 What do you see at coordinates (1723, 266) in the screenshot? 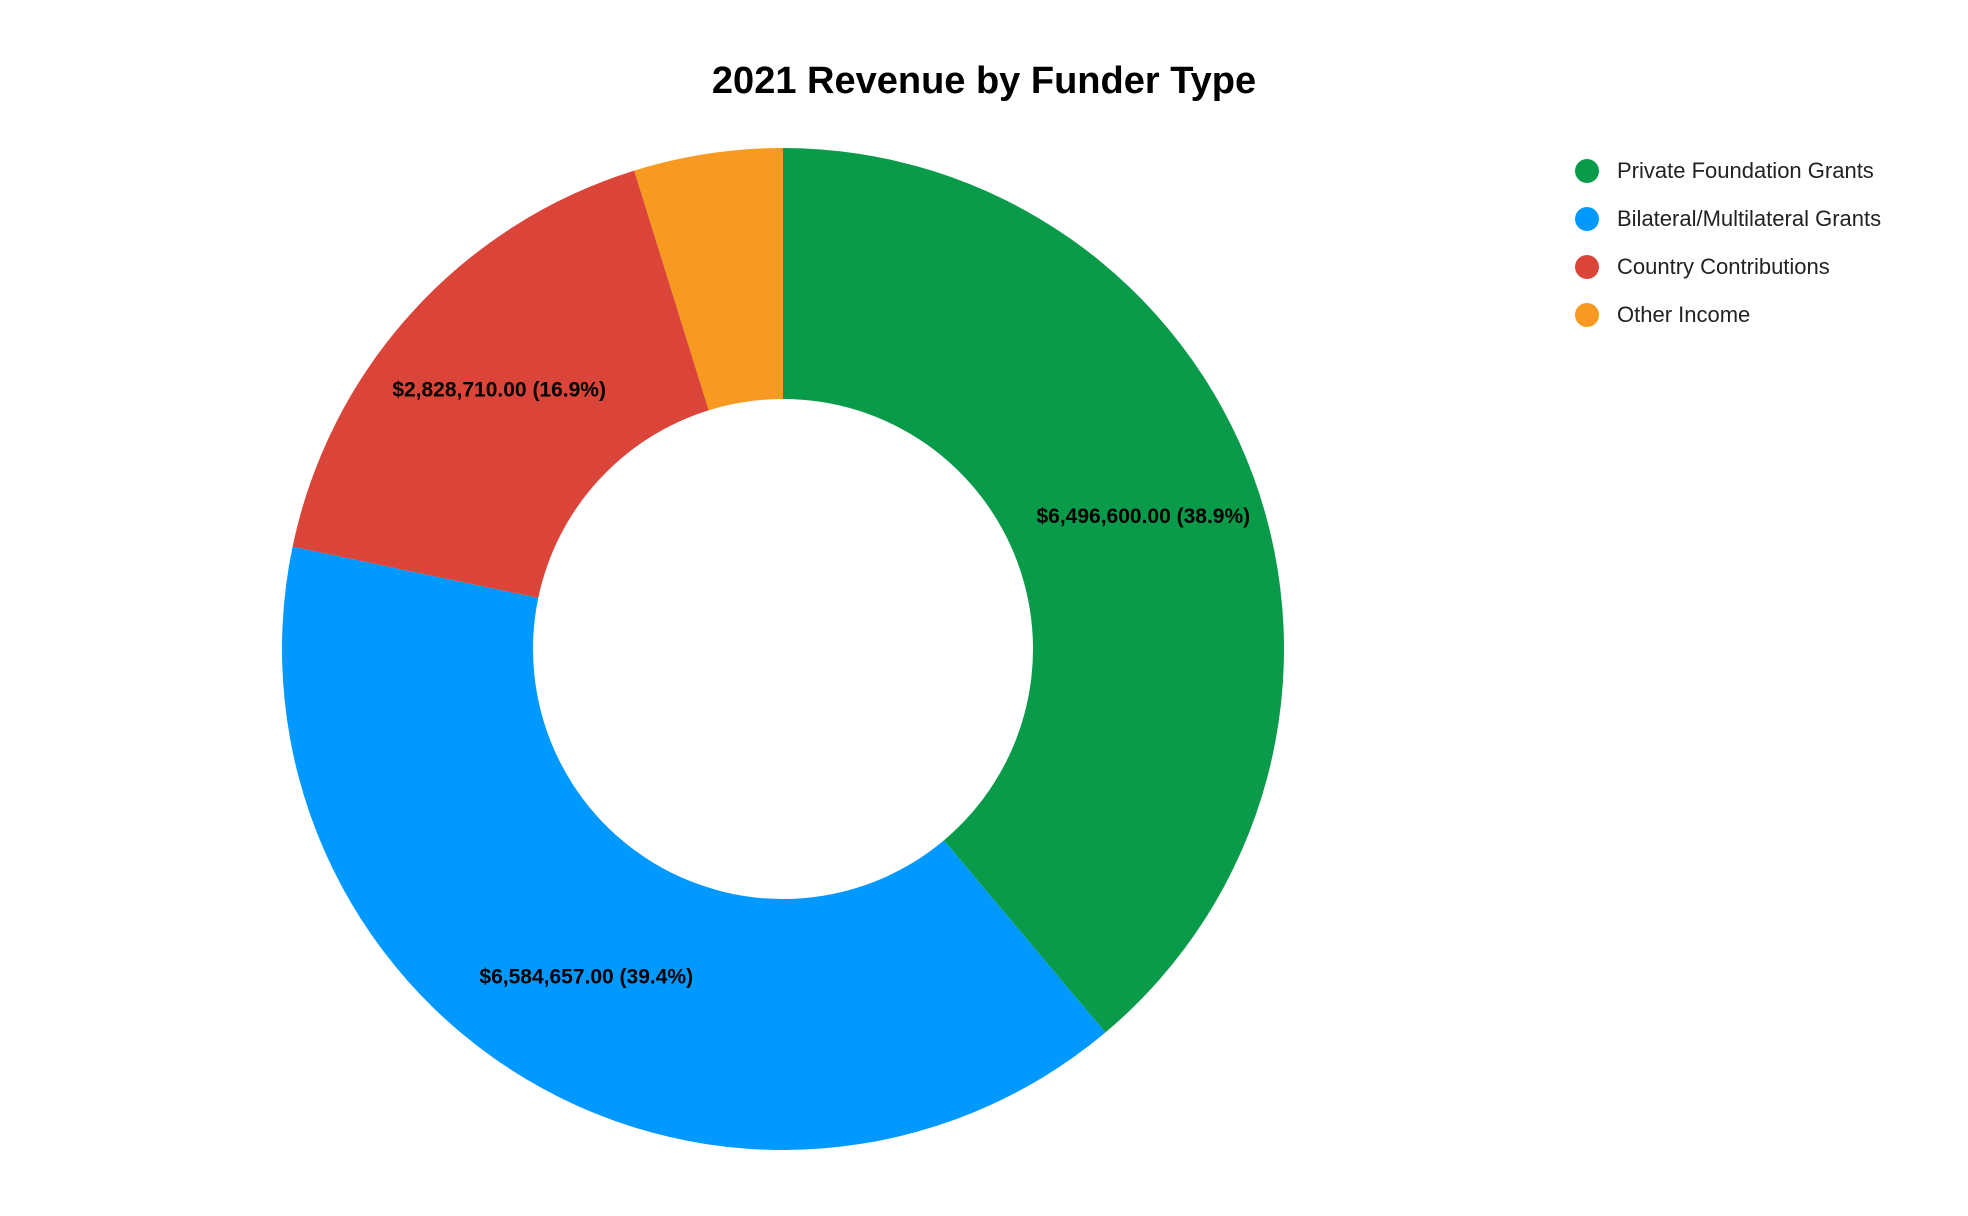
I see `legend-label: Country Contributions` at bounding box center [1723, 266].